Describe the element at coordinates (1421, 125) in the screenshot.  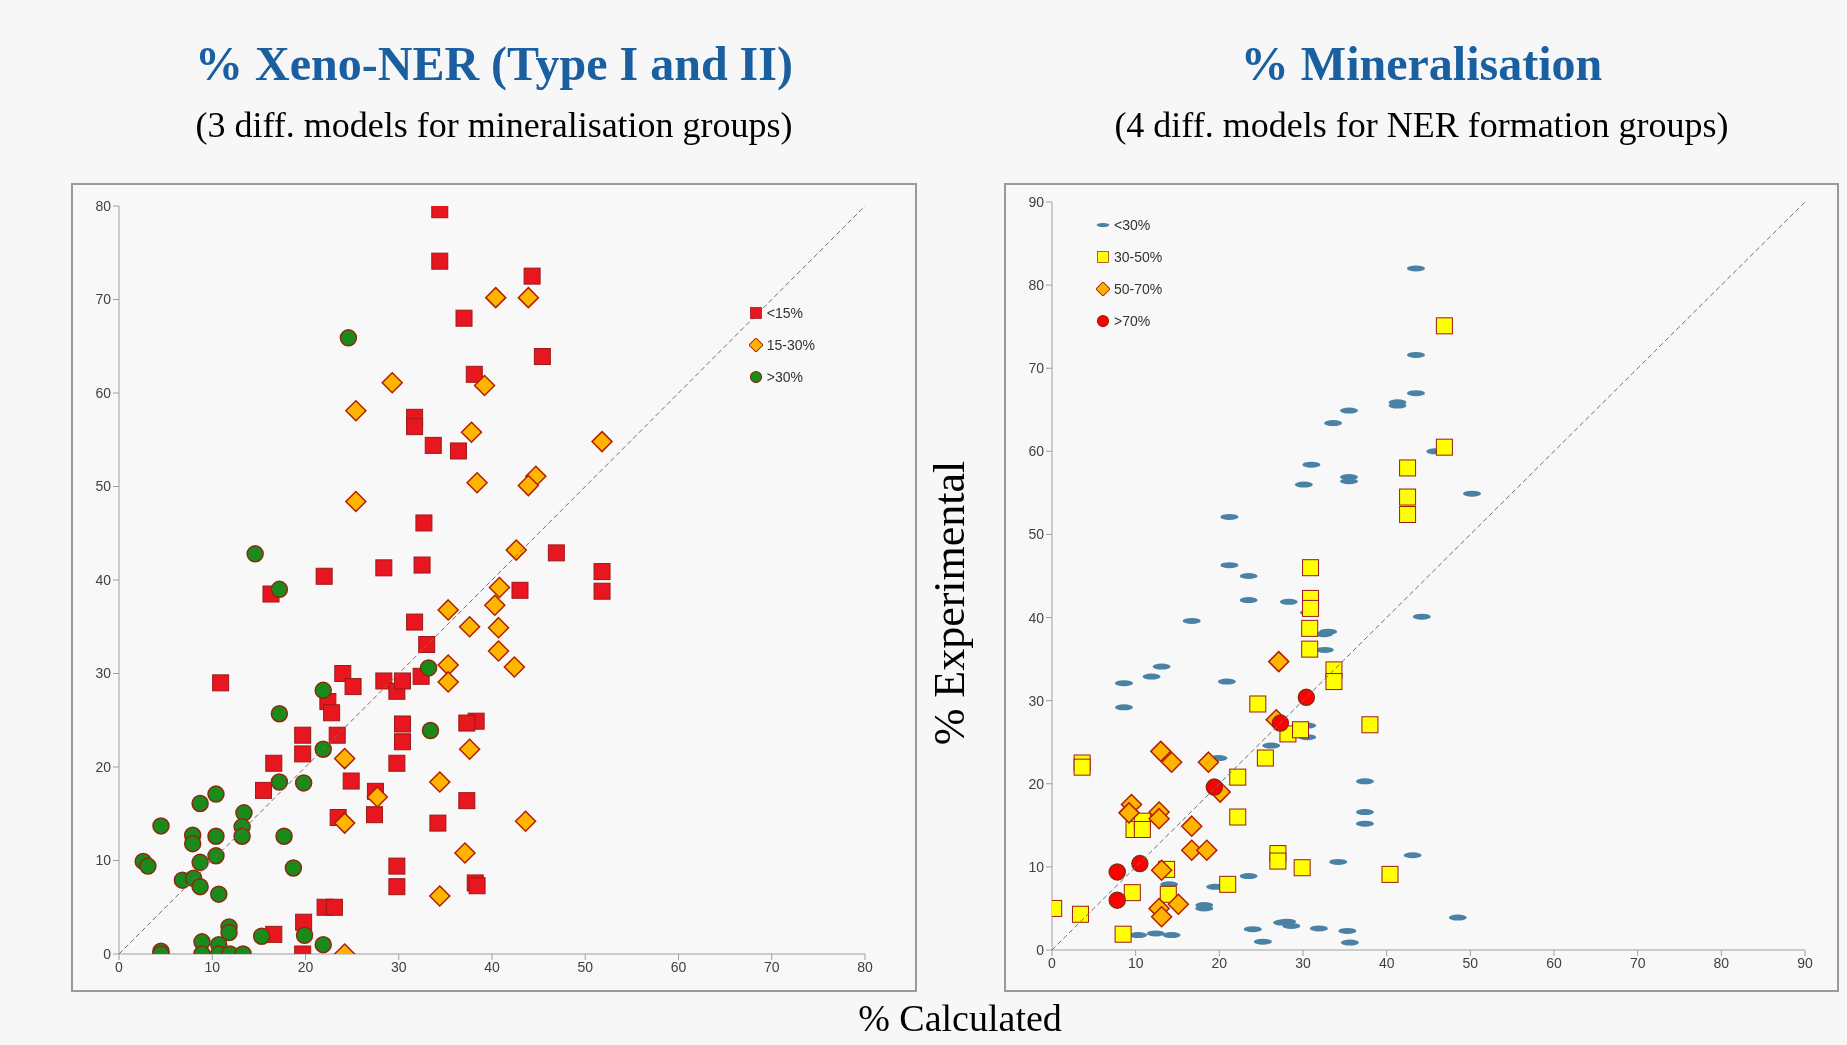
I see `chart-subtitle: (4 diff. models for NER formation groups)` at that location.